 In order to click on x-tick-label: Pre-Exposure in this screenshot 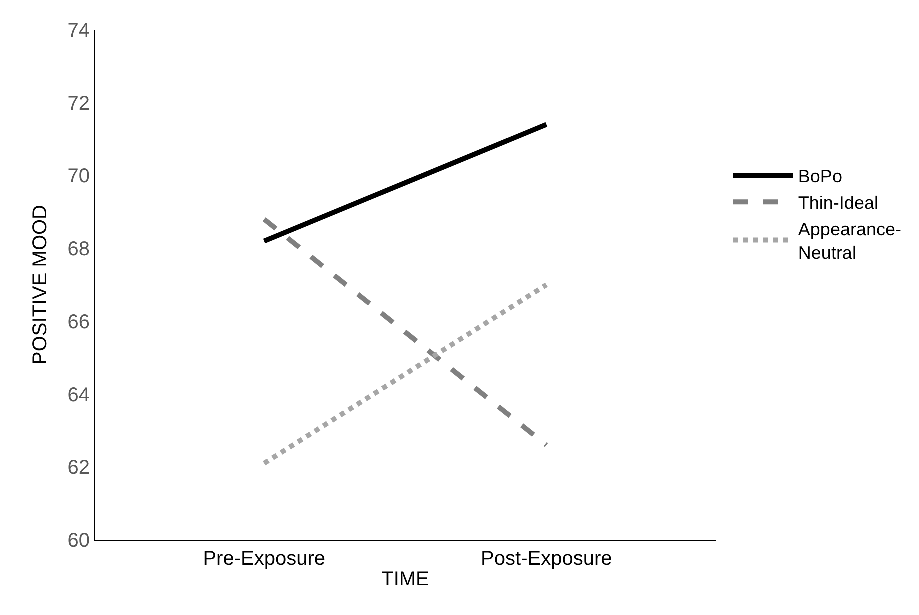, I will do `click(264, 559)`.